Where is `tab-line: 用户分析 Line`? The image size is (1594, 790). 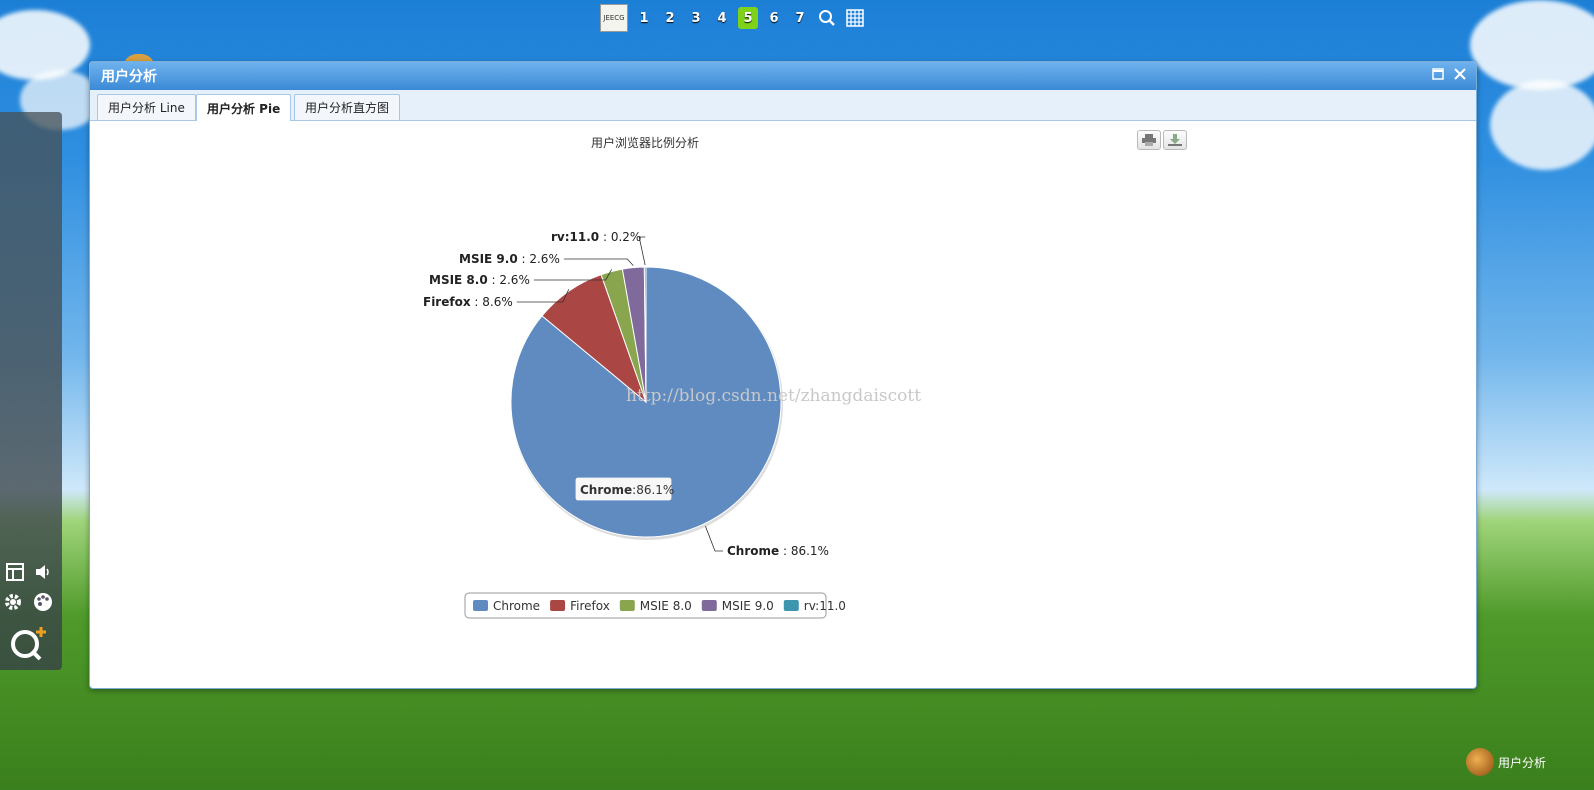 tab-line: 用户分析 Line is located at coordinates (146, 107).